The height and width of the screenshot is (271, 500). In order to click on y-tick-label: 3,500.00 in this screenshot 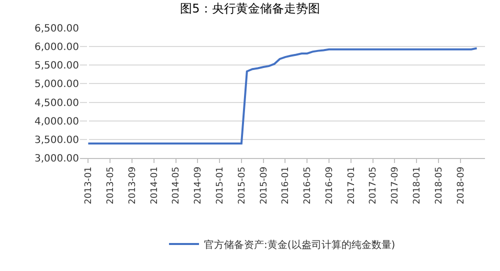, I will do `click(56, 140)`.